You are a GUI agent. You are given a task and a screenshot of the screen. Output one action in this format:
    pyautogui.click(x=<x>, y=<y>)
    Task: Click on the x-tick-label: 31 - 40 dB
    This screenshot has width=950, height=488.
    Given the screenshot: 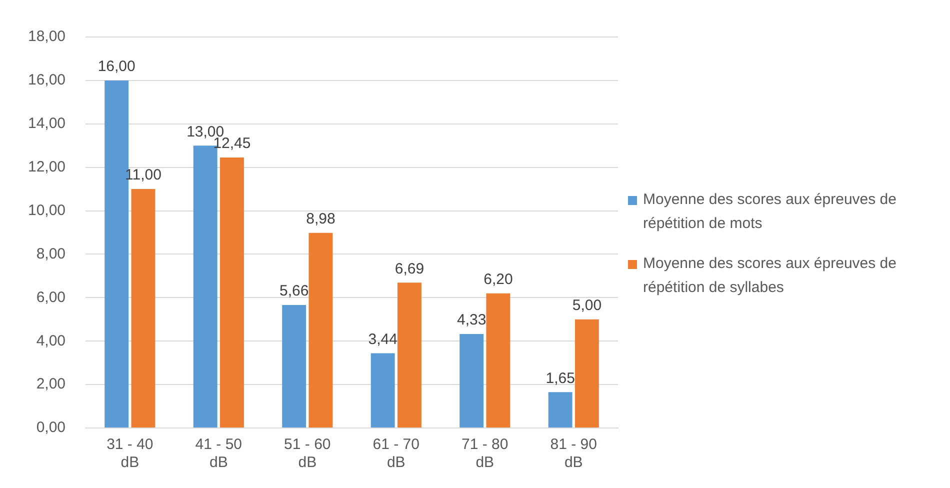 What is the action you would take?
    pyautogui.click(x=130, y=454)
    